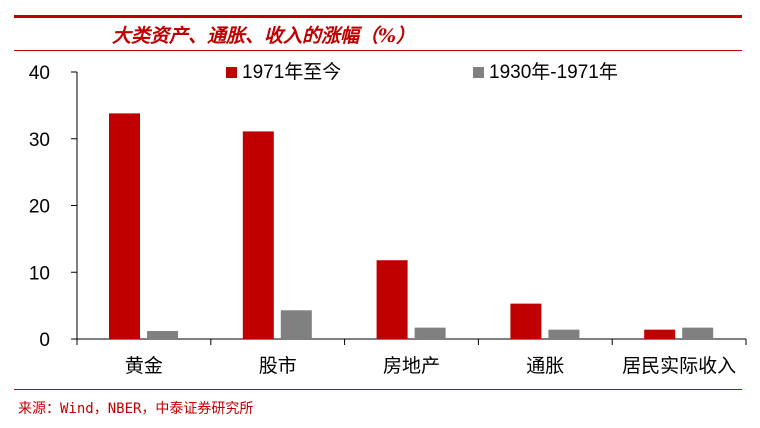 The width and height of the screenshot is (760, 428). What do you see at coordinates (679, 366) in the screenshot?
I see `x-category-label: 居民实际收入` at bounding box center [679, 366].